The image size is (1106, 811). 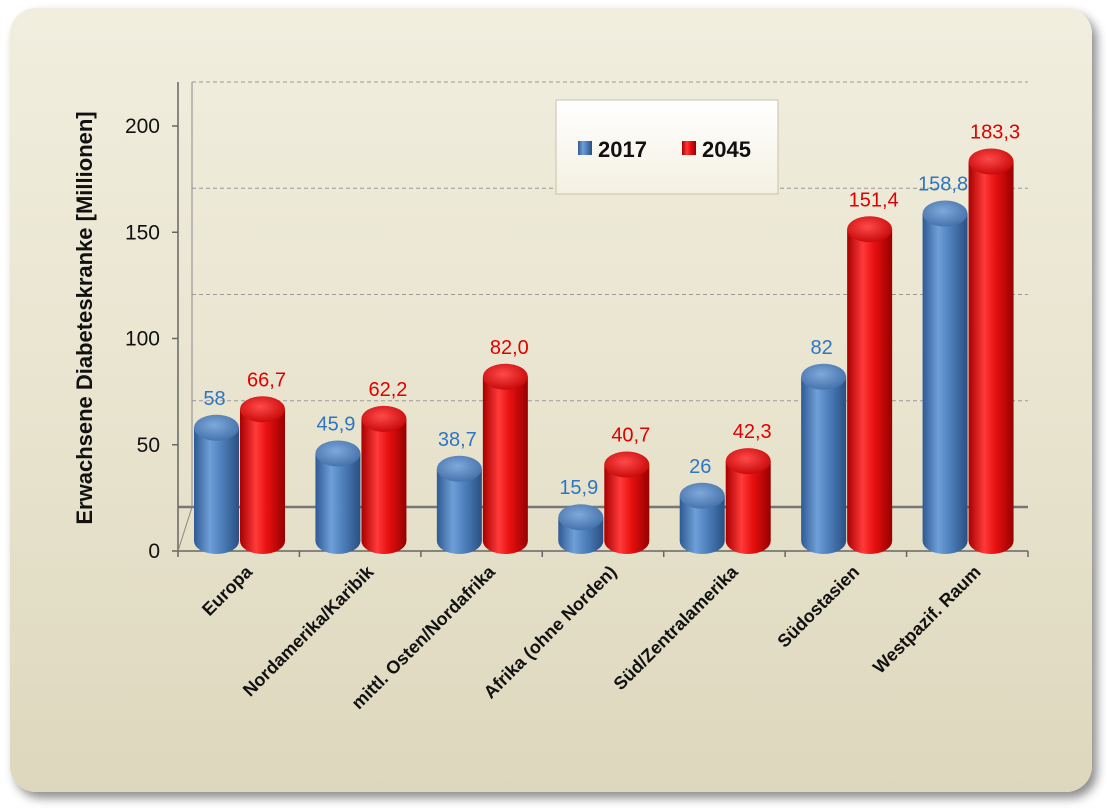 I want to click on x-category-label: Westpazif. Raum, so click(x=927, y=620).